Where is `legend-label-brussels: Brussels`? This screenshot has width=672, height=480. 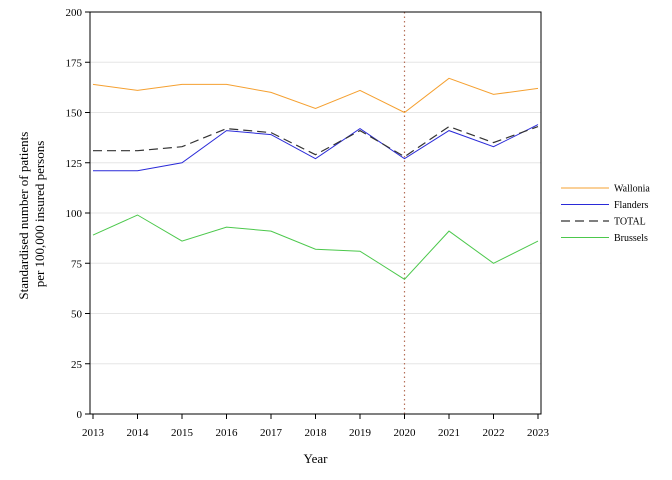
legend-label-brussels: Brussels is located at coordinates (631, 238).